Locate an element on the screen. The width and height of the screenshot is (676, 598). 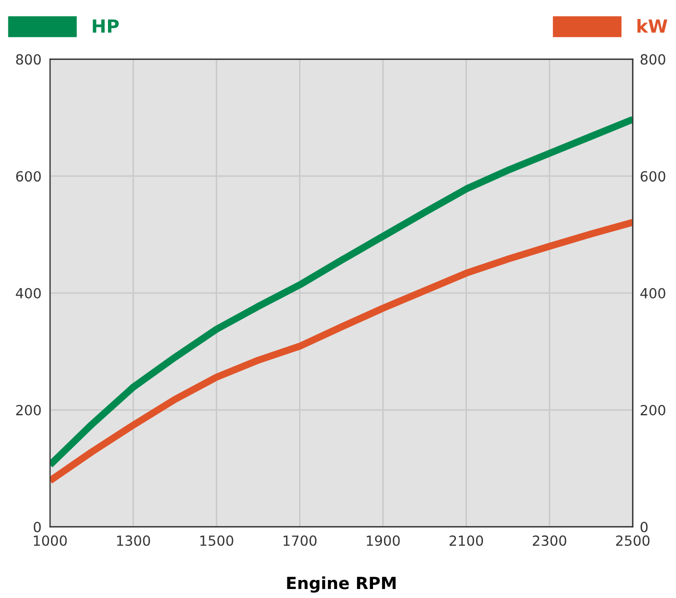
y-tick-label: 200 is located at coordinates (28, 410).